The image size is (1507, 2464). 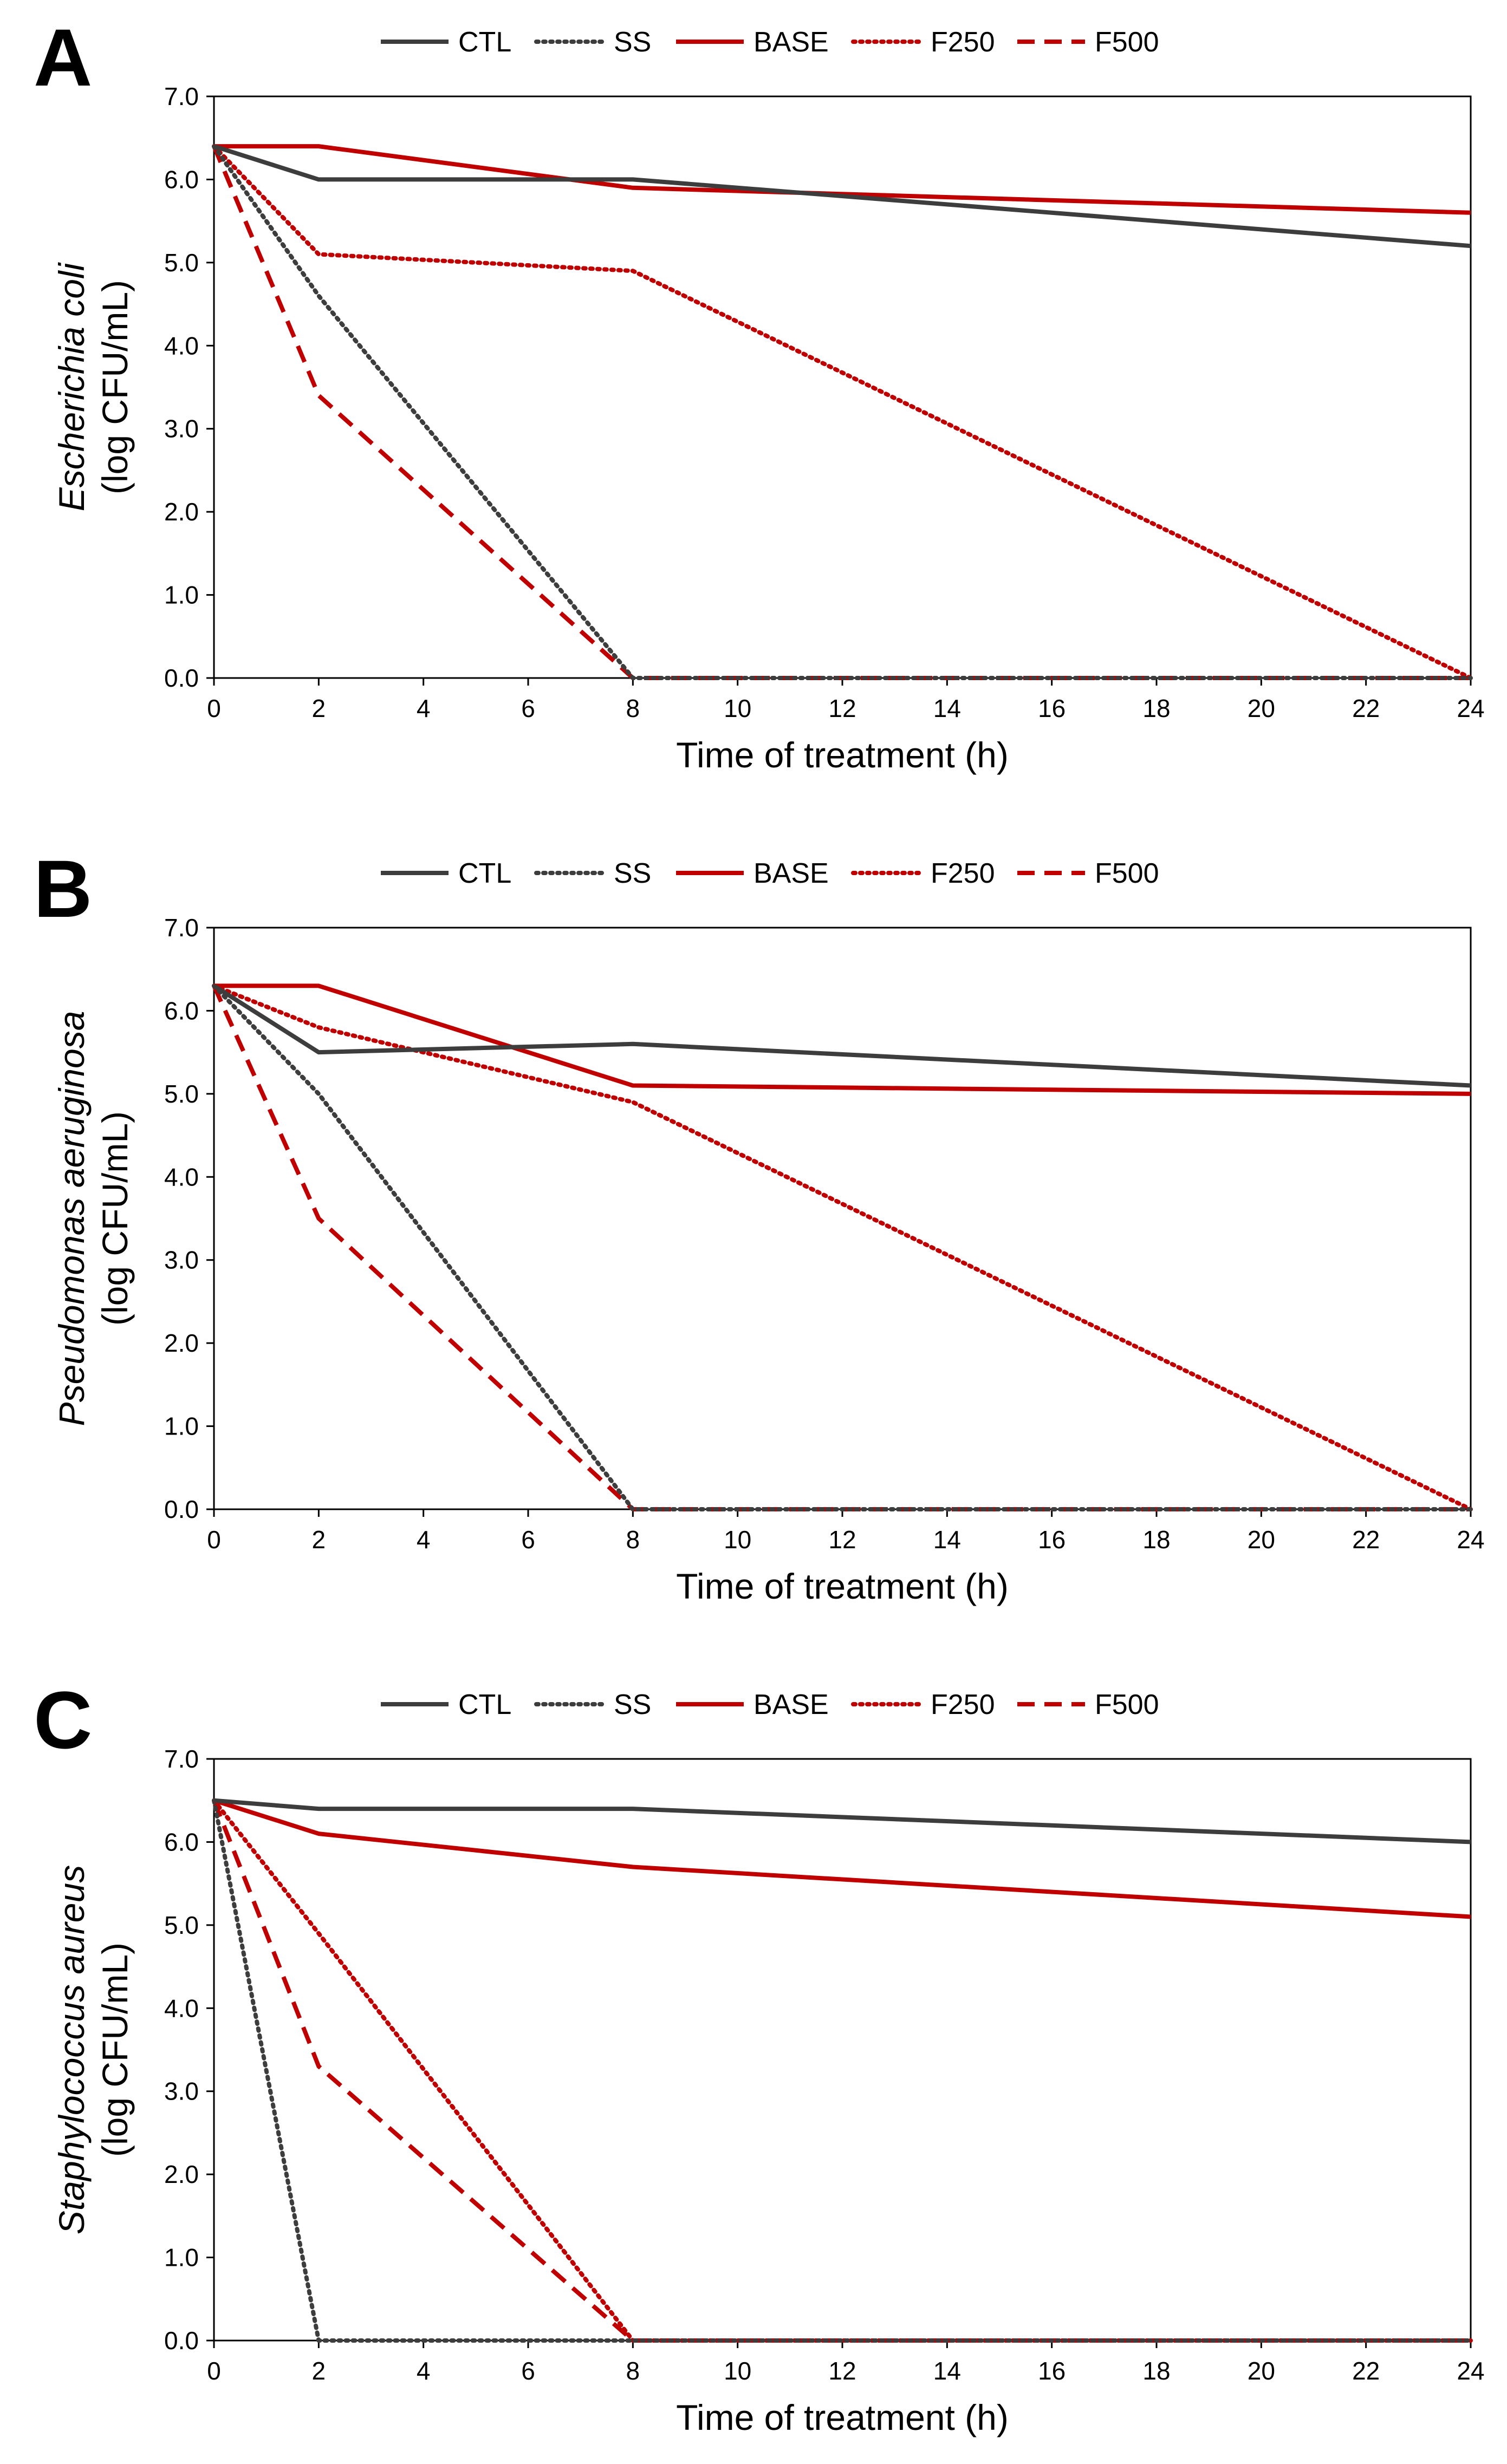 I want to click on panel-letter: B, so click(x=63, y=888).